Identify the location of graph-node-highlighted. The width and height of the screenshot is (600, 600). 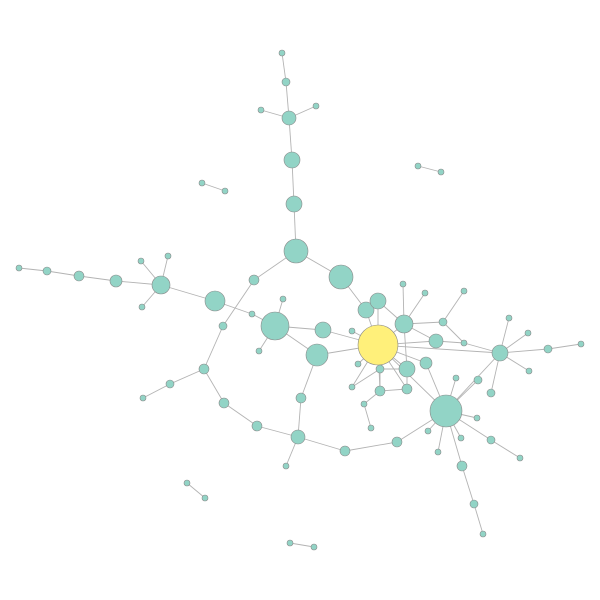
(378, 345).